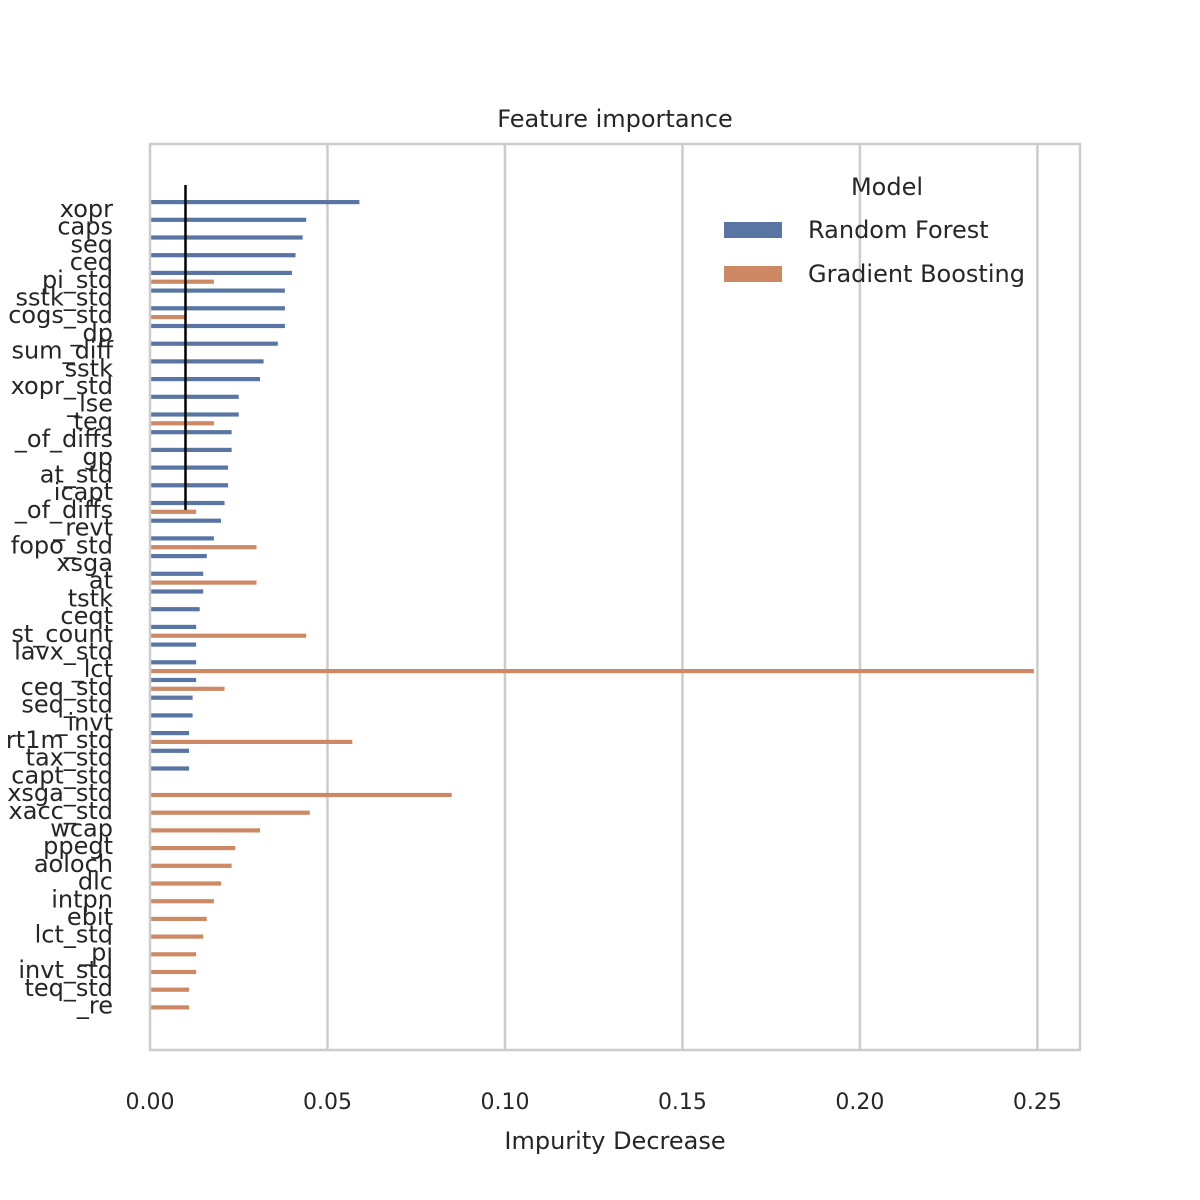 Image resolution: width=1200 pixels, height=1200 pixels. What do you see at coordinates (78, 846) in the screenshot?
I see `category-label: ppegt` at bounding box center [78, 846].